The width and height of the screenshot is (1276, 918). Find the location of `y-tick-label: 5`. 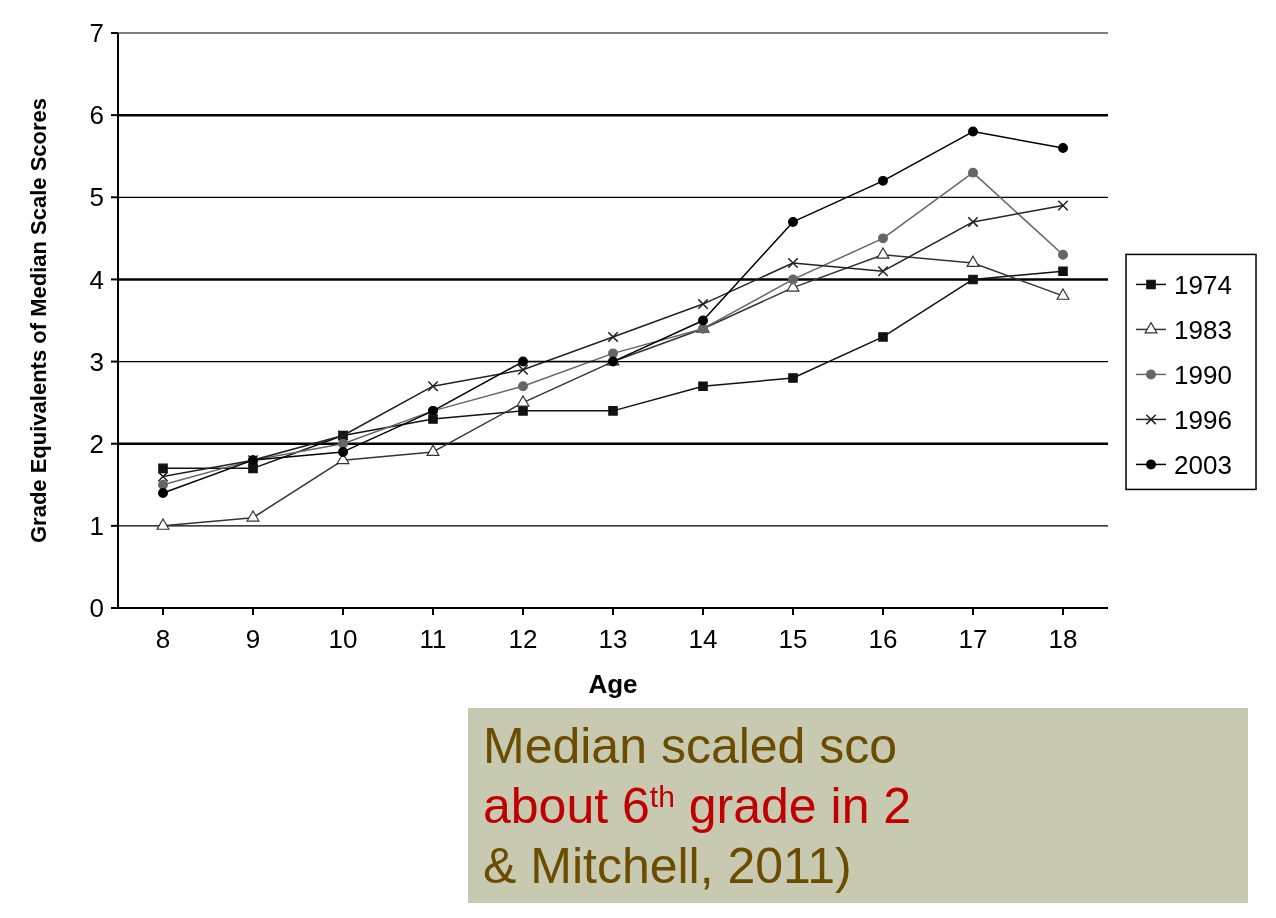

y-tick-label: 5 is located at coordinates (96, 197).